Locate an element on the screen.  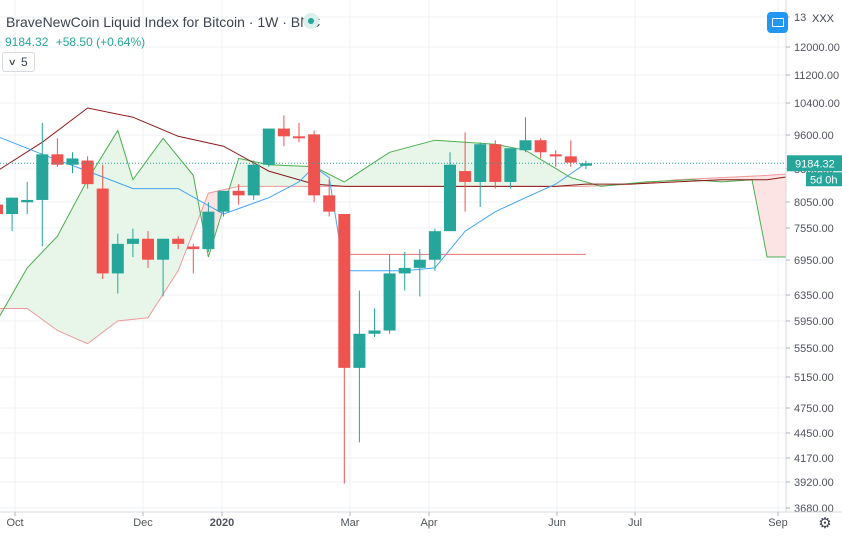
chevron-down-icon: ∨ is located at coordinates (13, 61).